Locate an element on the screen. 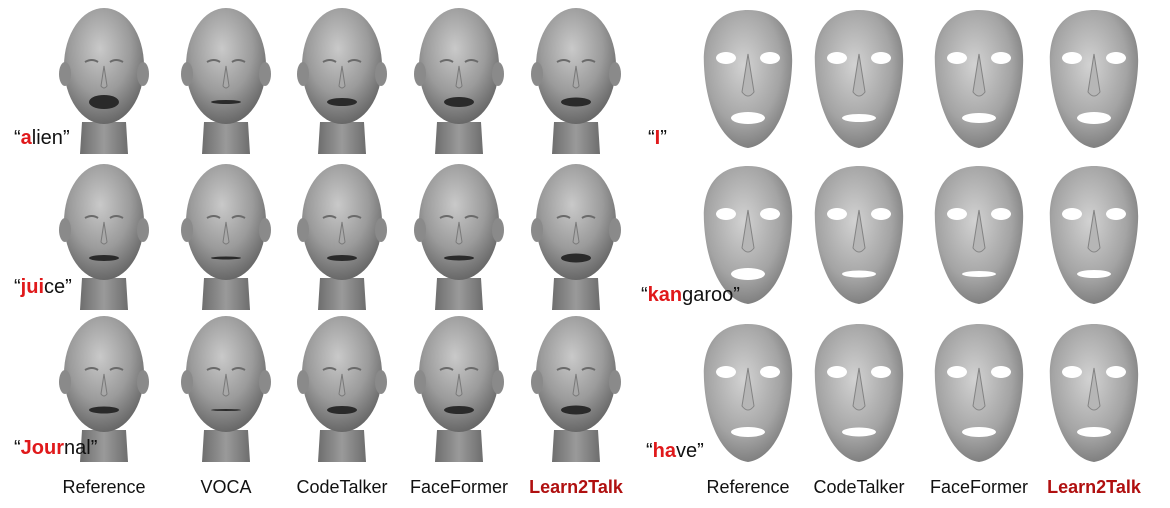 Image resolution: width=1170 pixels, height=508 pixels. face-render-voca-row1 is located at coordinates (226, 79).